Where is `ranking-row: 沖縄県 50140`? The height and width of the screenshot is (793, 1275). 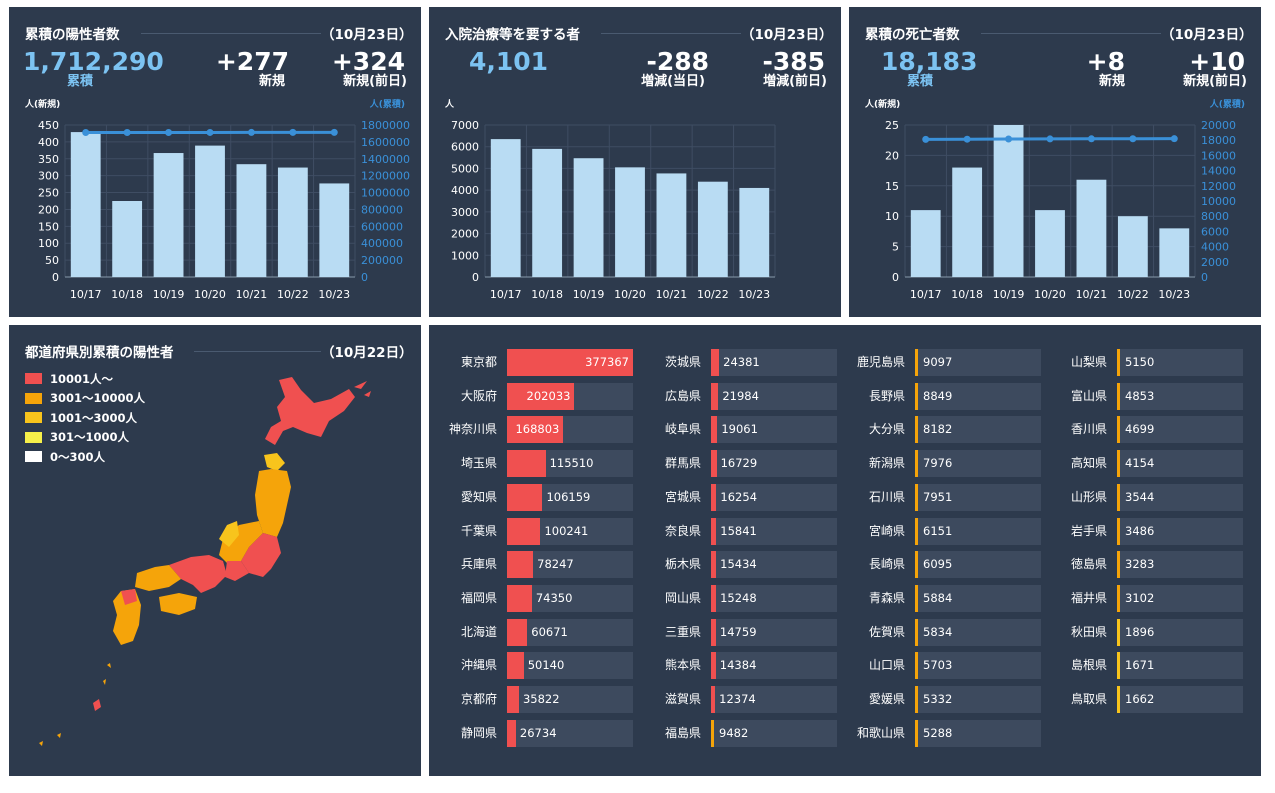 ranking-row: 沖縄県 50140 is located at coordinates (539, 666).